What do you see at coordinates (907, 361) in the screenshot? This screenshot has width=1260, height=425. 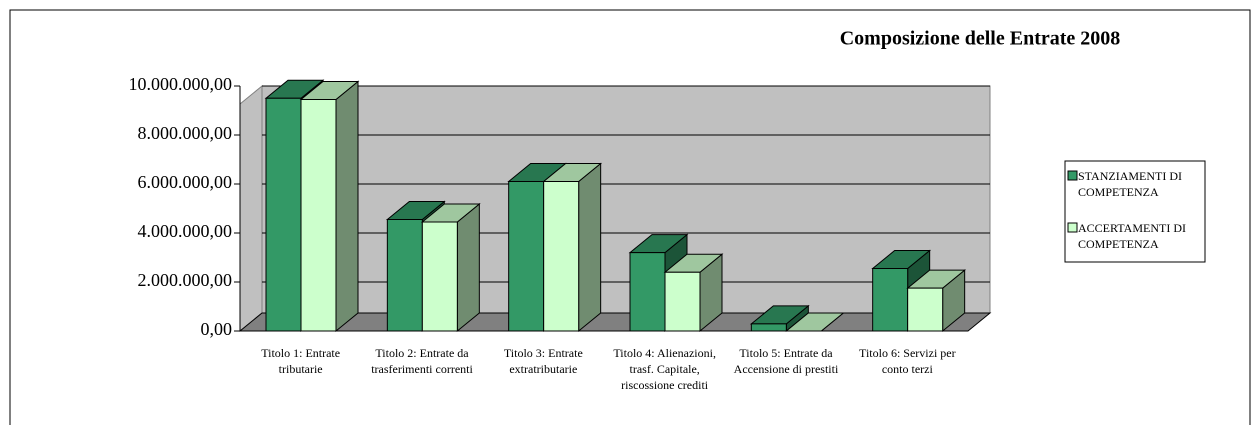 I see `x-tick-label: Titolo 6: Servizi per conto terzi` at bounding box center [907, 361].